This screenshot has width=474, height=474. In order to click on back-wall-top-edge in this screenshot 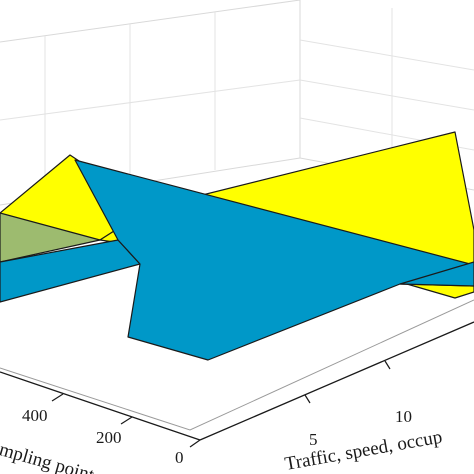, I will do `click(150, 21)`.